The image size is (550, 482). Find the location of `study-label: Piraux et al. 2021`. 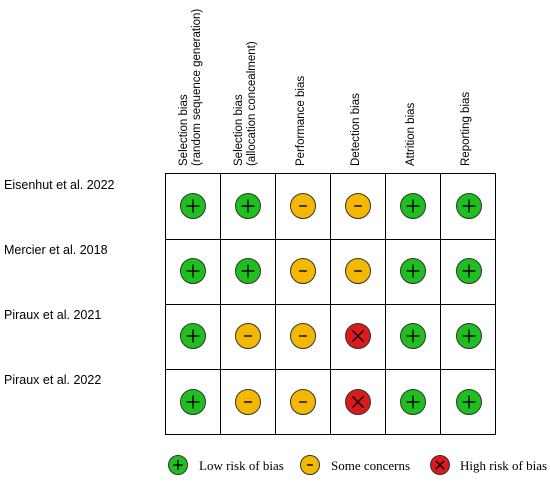

study-label: Piraux et al. 2021 is located at coordinates (53, 315).